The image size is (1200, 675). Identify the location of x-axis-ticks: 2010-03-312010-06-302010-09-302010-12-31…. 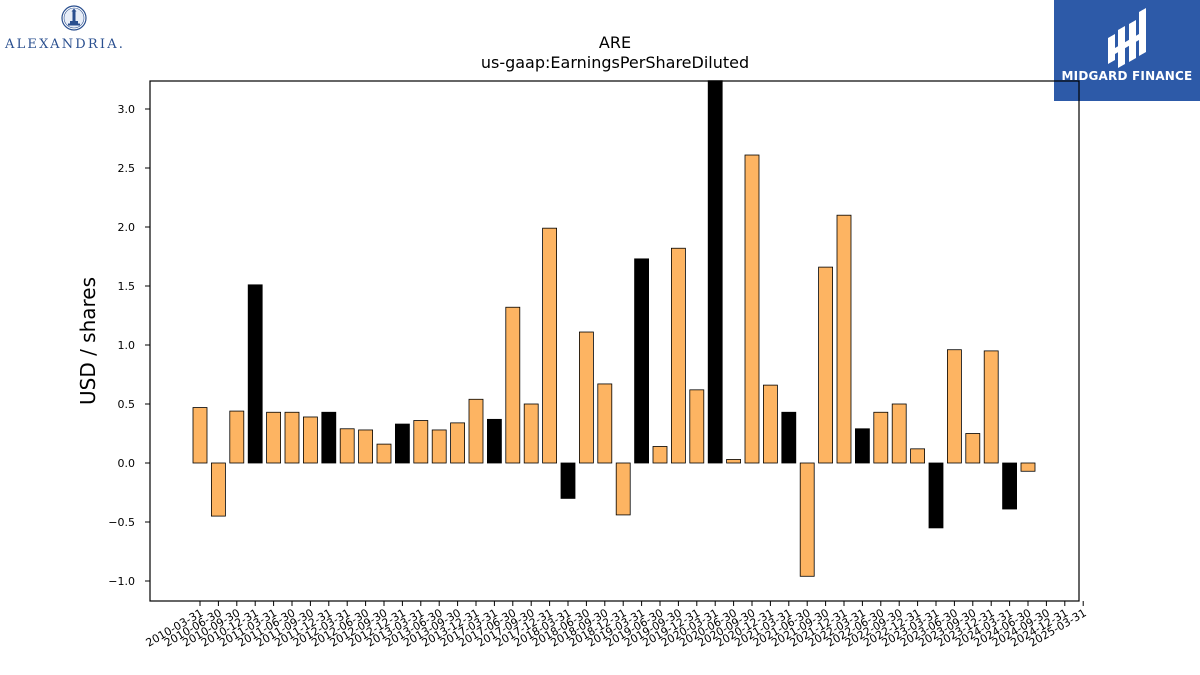
(616, 625).